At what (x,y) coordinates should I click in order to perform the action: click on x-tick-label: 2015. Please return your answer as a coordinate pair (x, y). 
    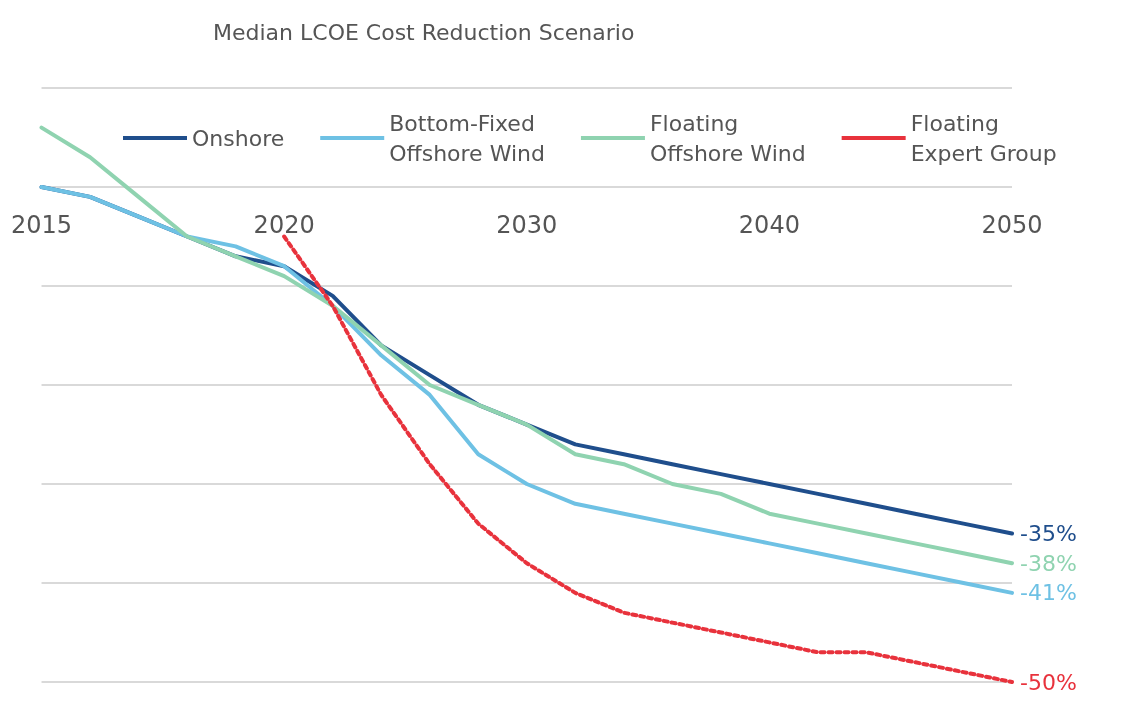
    Looking at the image, I should click on (42, 225).